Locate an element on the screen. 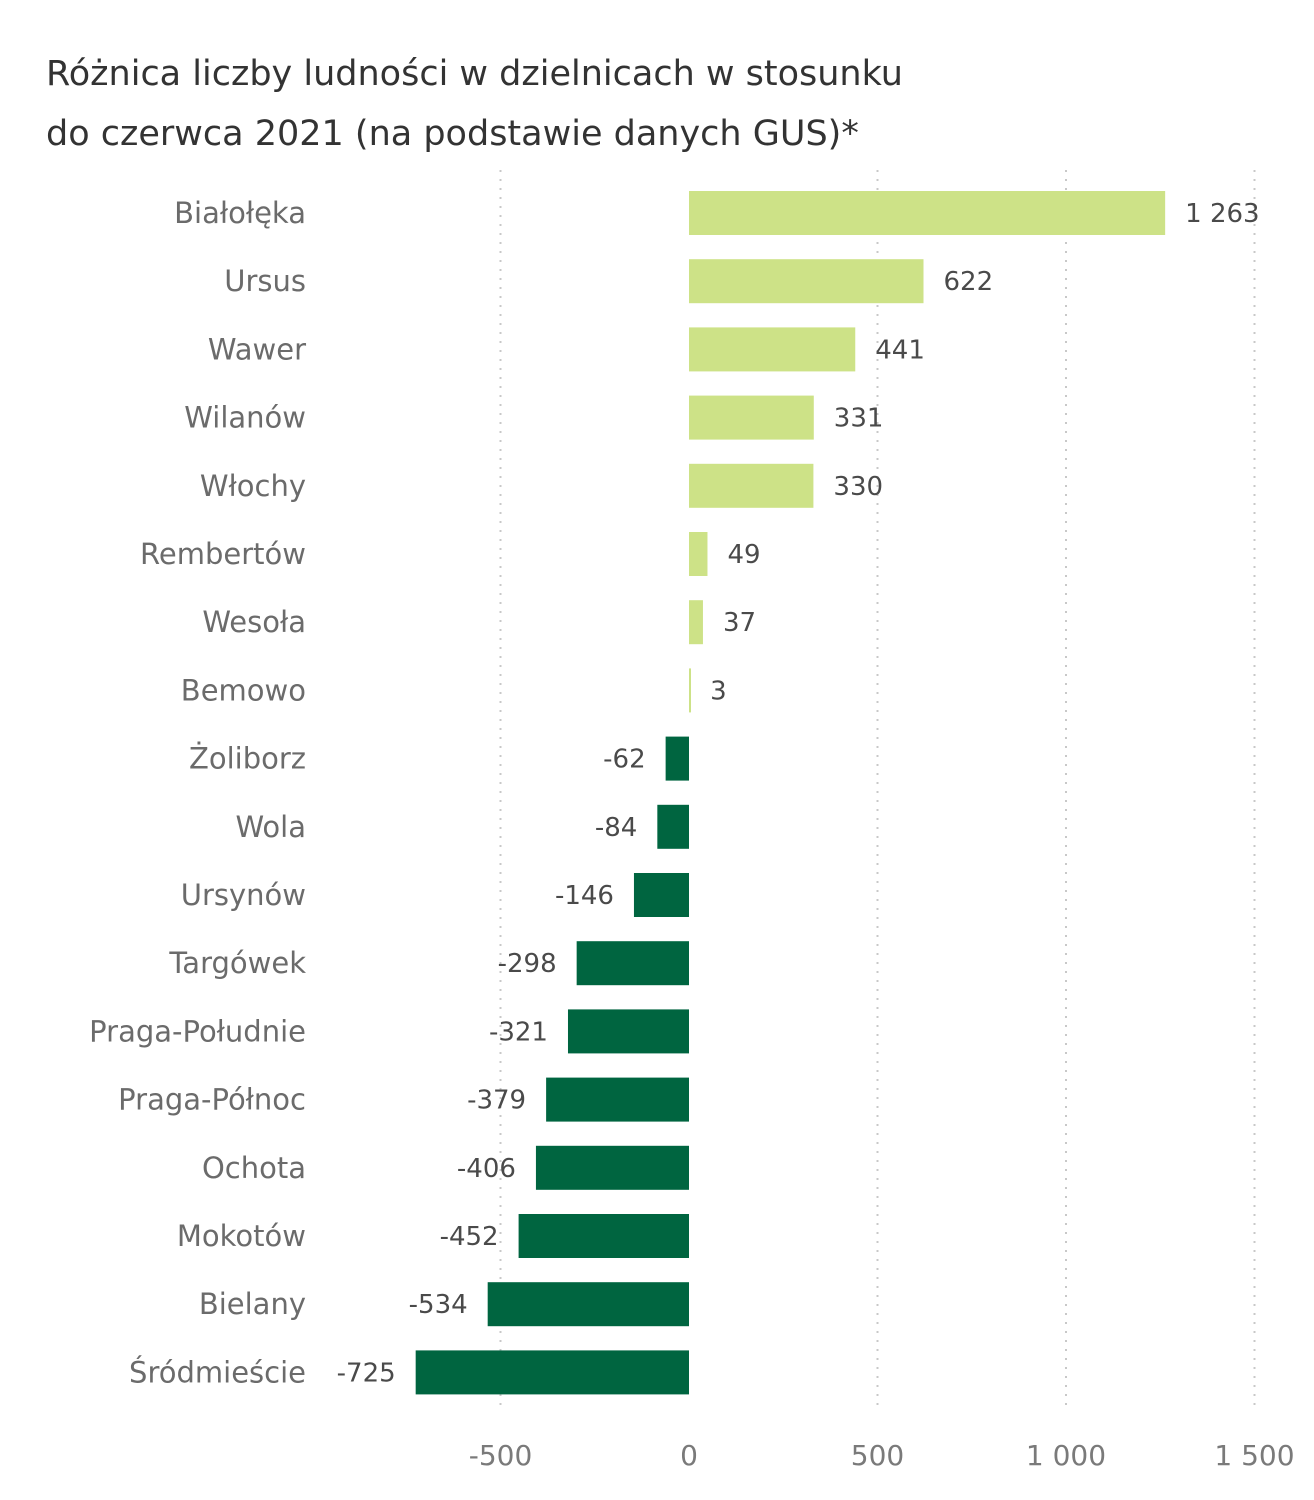 This screenshot has height=1500, width=1314. value-label-5: 49 is located at coordinates (743, 555).